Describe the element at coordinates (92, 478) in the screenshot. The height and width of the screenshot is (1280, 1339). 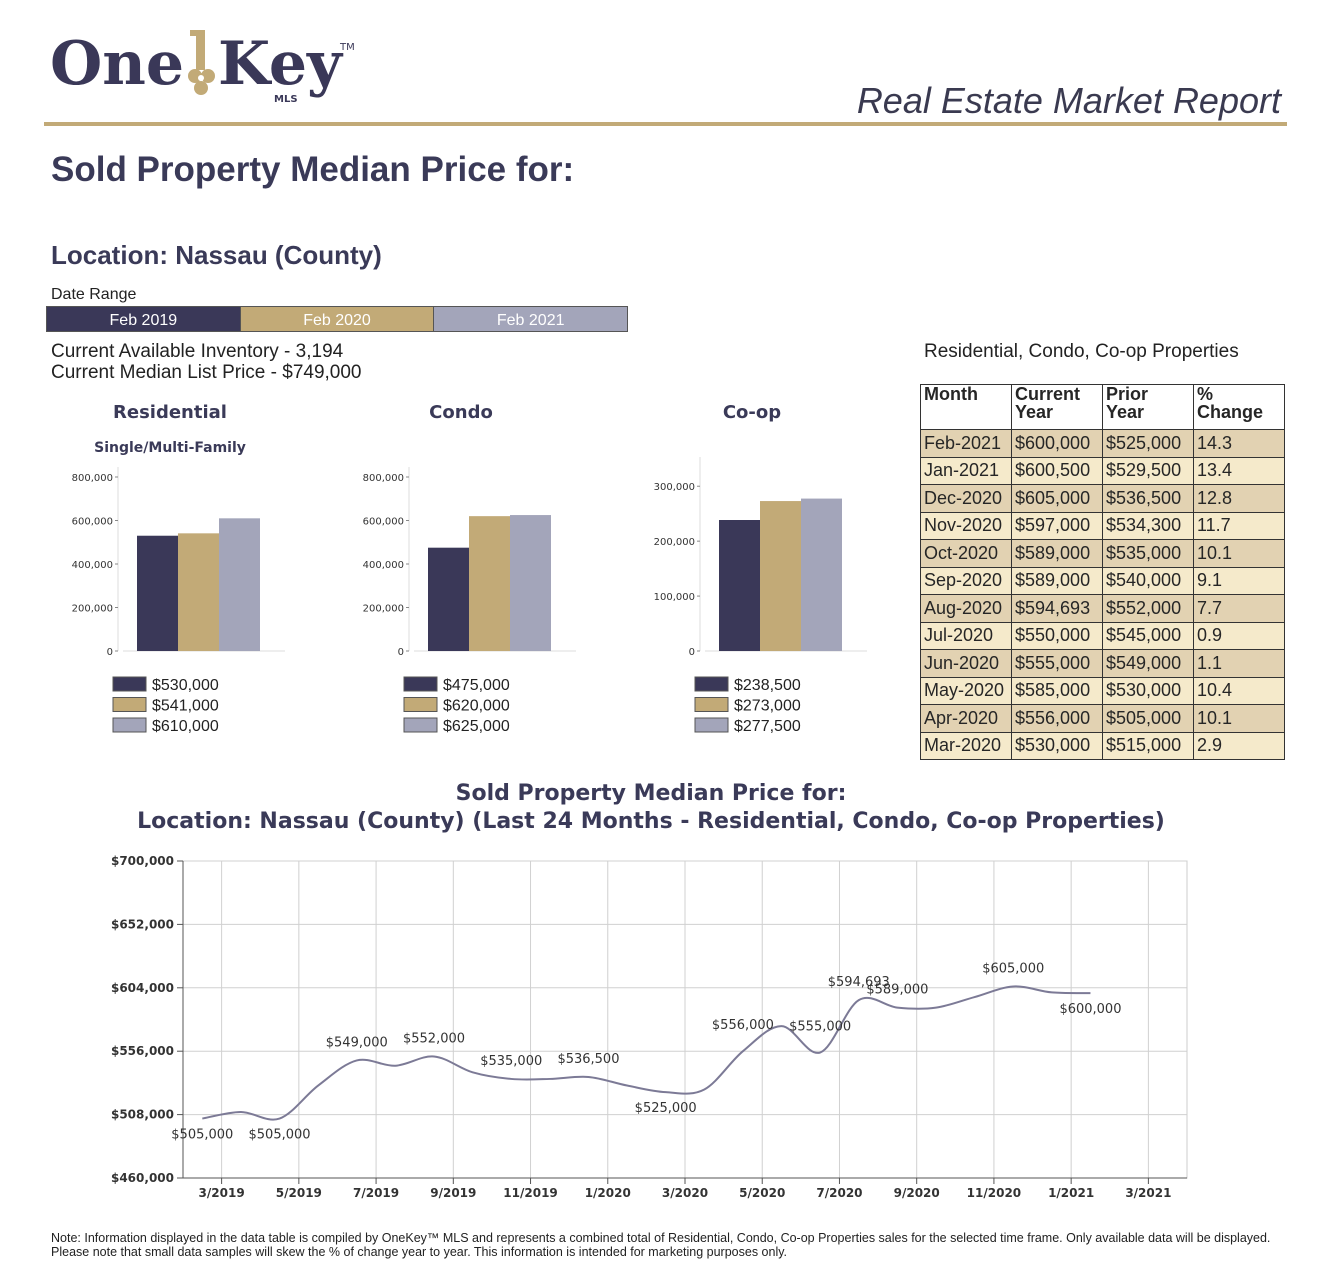
I see `y-tick-label: 800,000` at that location.